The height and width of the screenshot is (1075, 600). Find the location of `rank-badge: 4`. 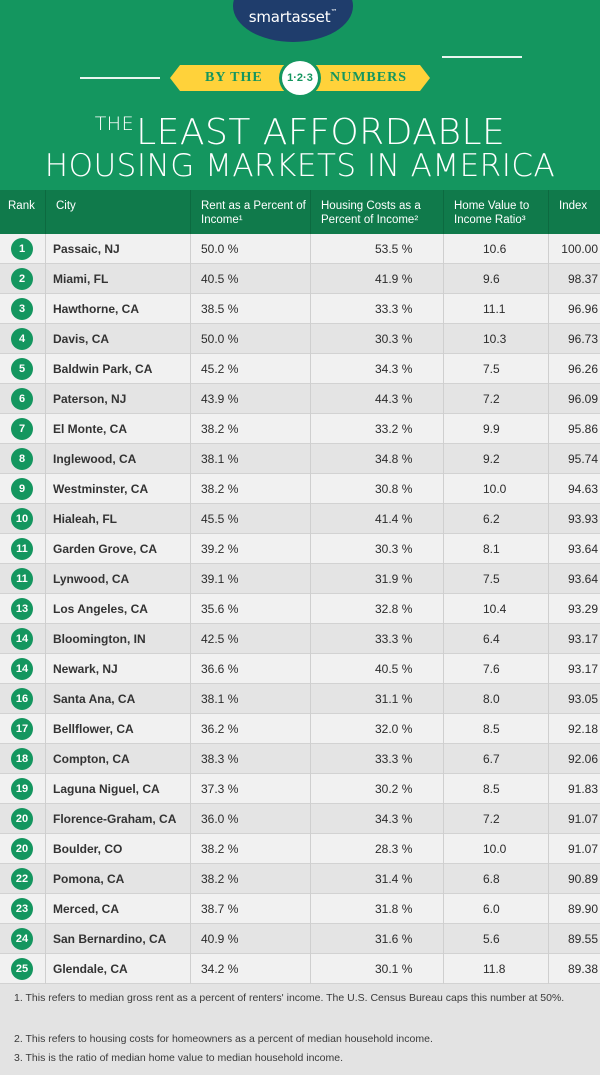

rank-badge: 4 is located at coordinates (22, 339).